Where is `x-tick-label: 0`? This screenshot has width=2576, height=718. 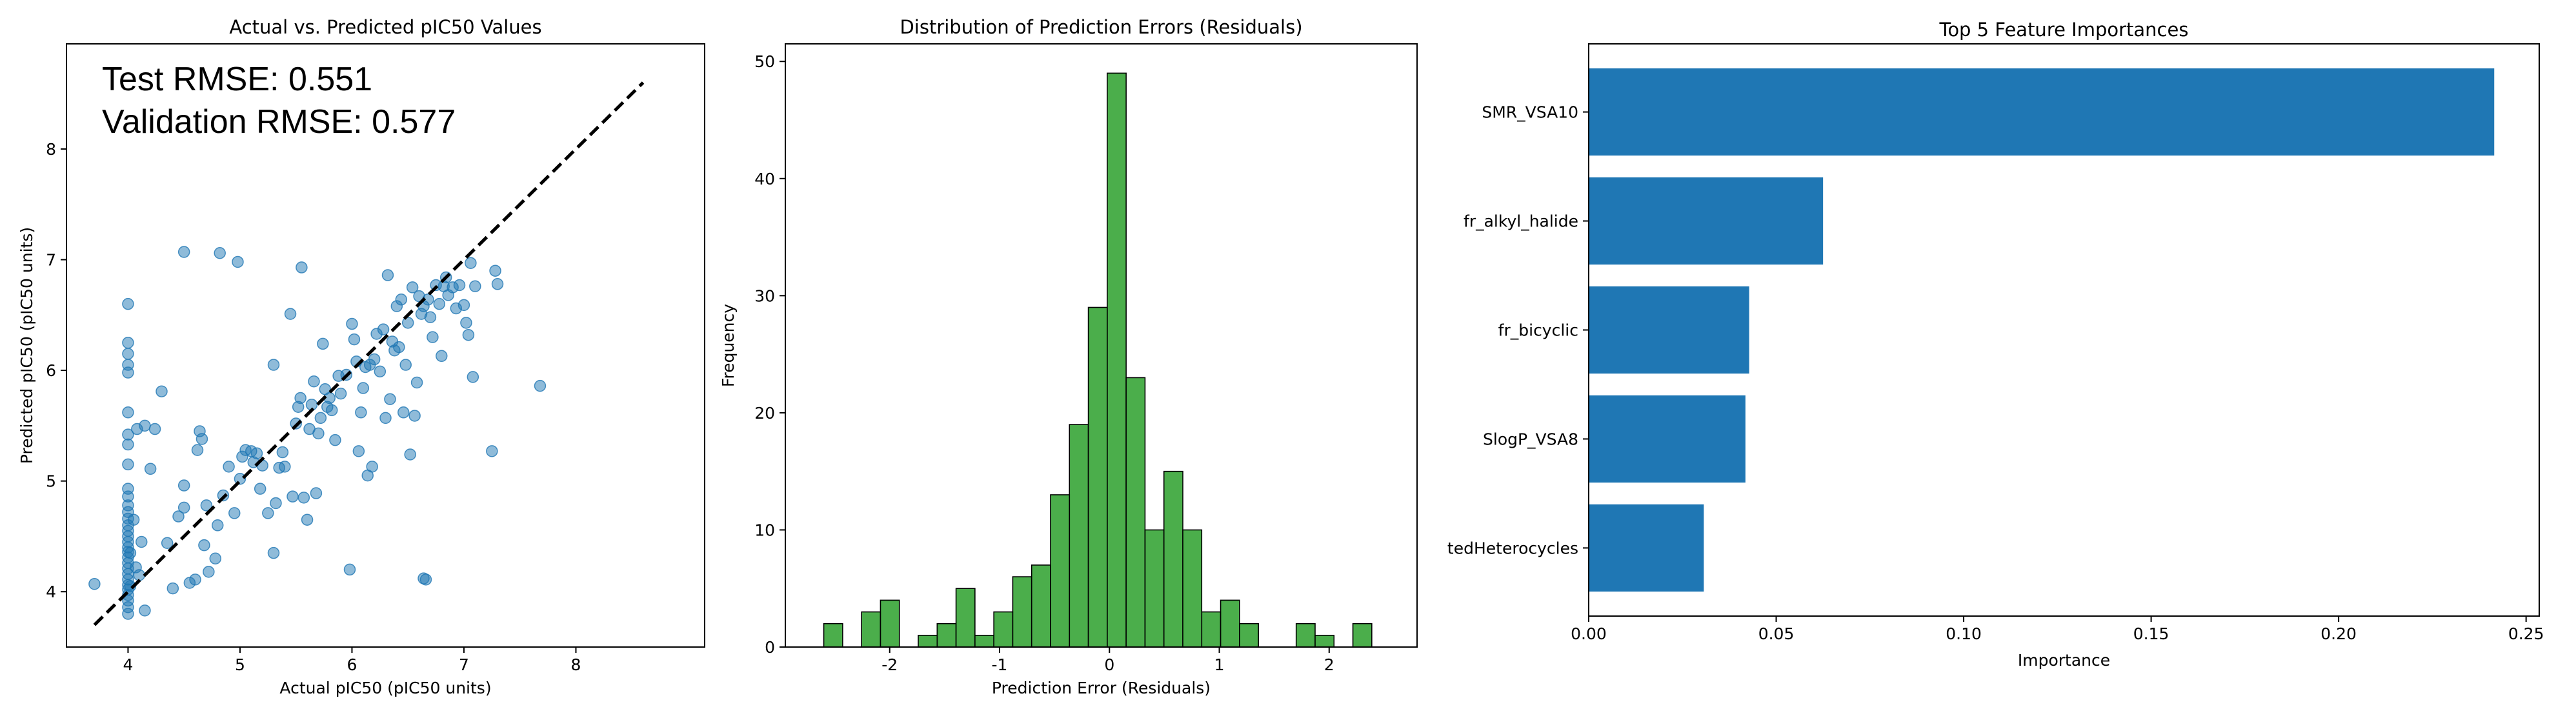
x-tick-label: 0 is located at coordinates (1109, 664).